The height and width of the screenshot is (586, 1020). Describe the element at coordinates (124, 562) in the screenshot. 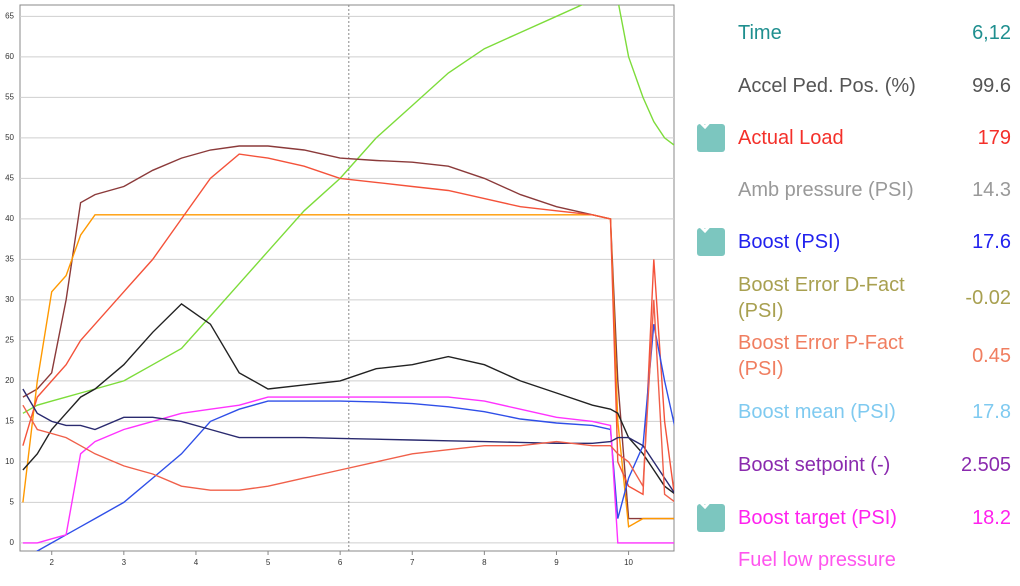

I see `x-tick-label: 3` at that location.